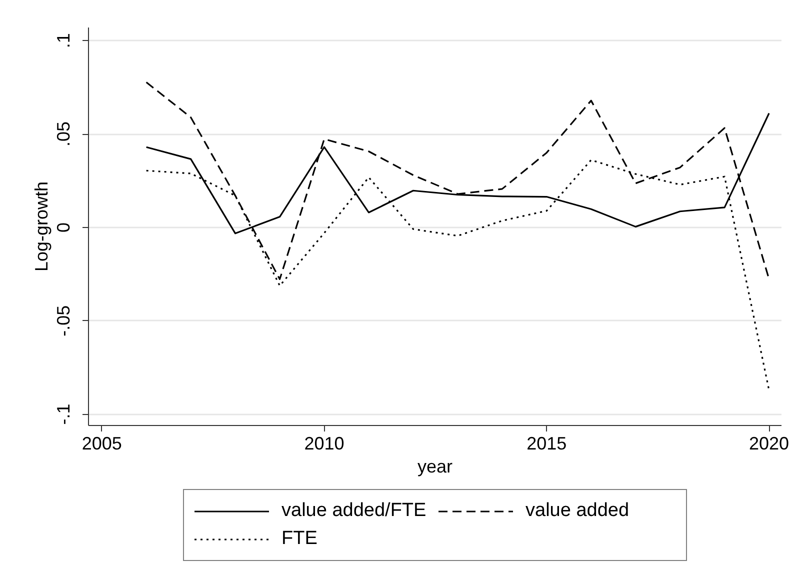 The height and width of the screenshot is (578, 790). I want to click on x-tick-label: 2005, so click(102, 444).